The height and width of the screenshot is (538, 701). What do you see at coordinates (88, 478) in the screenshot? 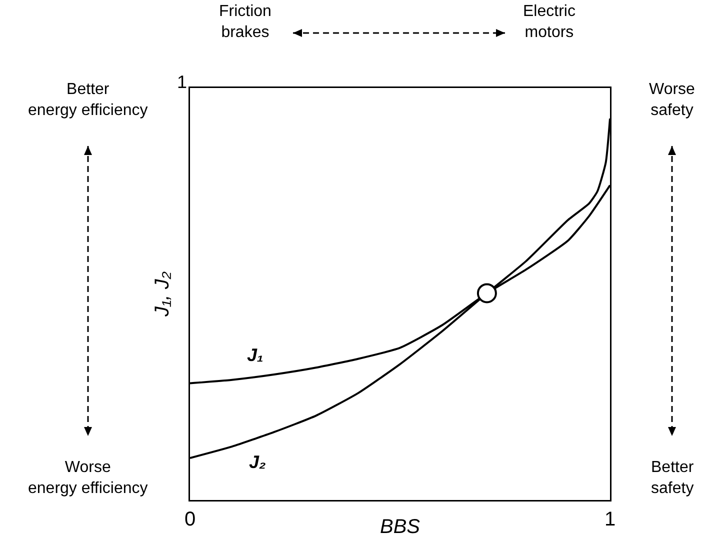
I see `text: Worse energy efficiency` at bounding box center [88, 478].